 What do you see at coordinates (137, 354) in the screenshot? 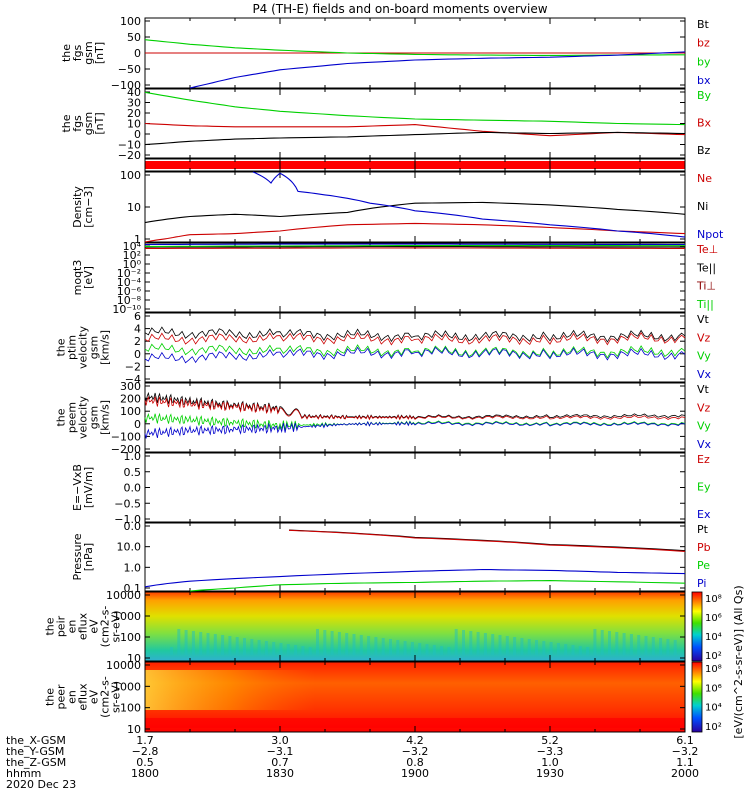
I see `y-tick-label: 0` at bounding box center [137, 354].